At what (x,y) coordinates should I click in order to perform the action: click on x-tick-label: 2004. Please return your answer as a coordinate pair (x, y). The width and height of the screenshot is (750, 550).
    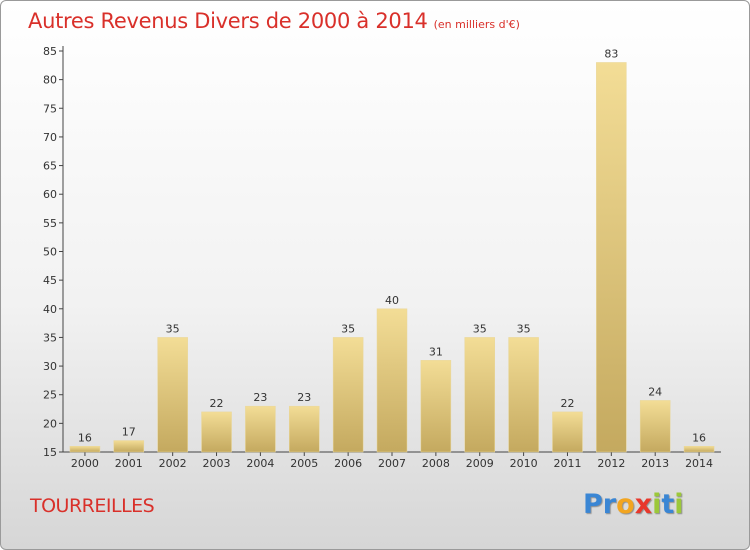
    Looking at the image, I should click on (260, 463).